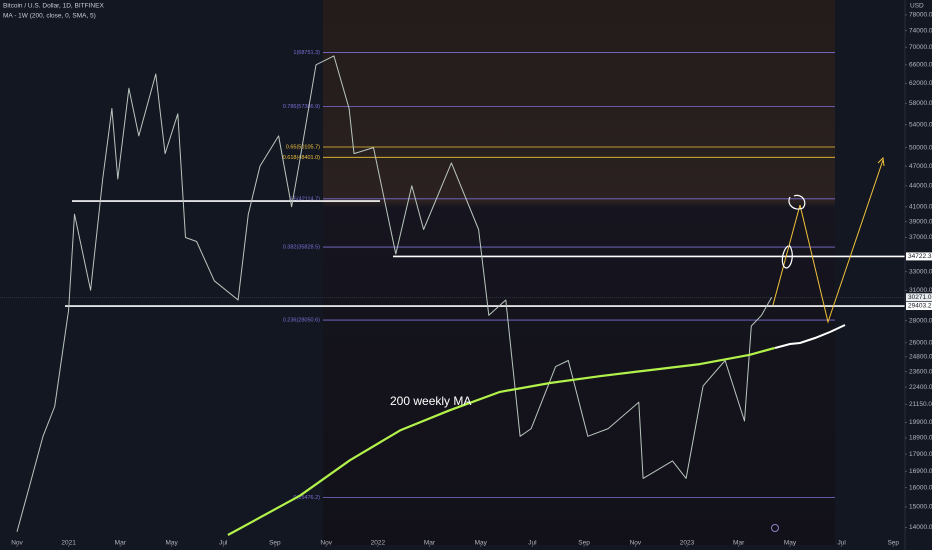 This screenshot has width=932, height=550. Describe the element at coordinates (881, 161) in the screenshot. I see `arrow-head` at that location.